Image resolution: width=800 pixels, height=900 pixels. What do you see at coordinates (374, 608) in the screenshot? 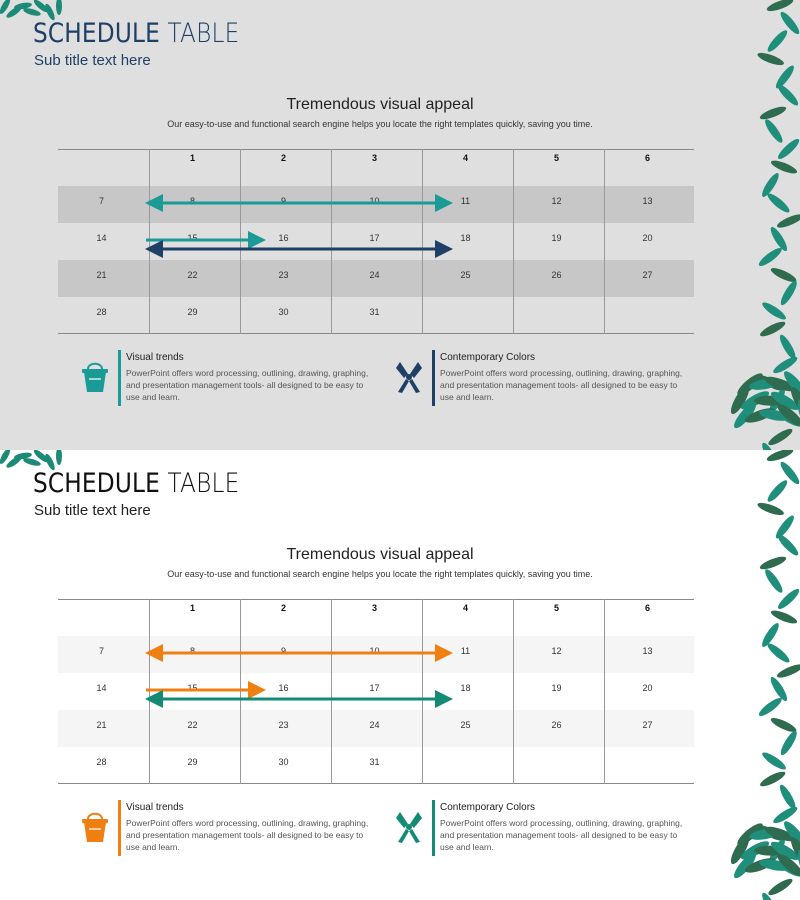
I see `table-header-cell: 3` at bounding box center [374, 608].